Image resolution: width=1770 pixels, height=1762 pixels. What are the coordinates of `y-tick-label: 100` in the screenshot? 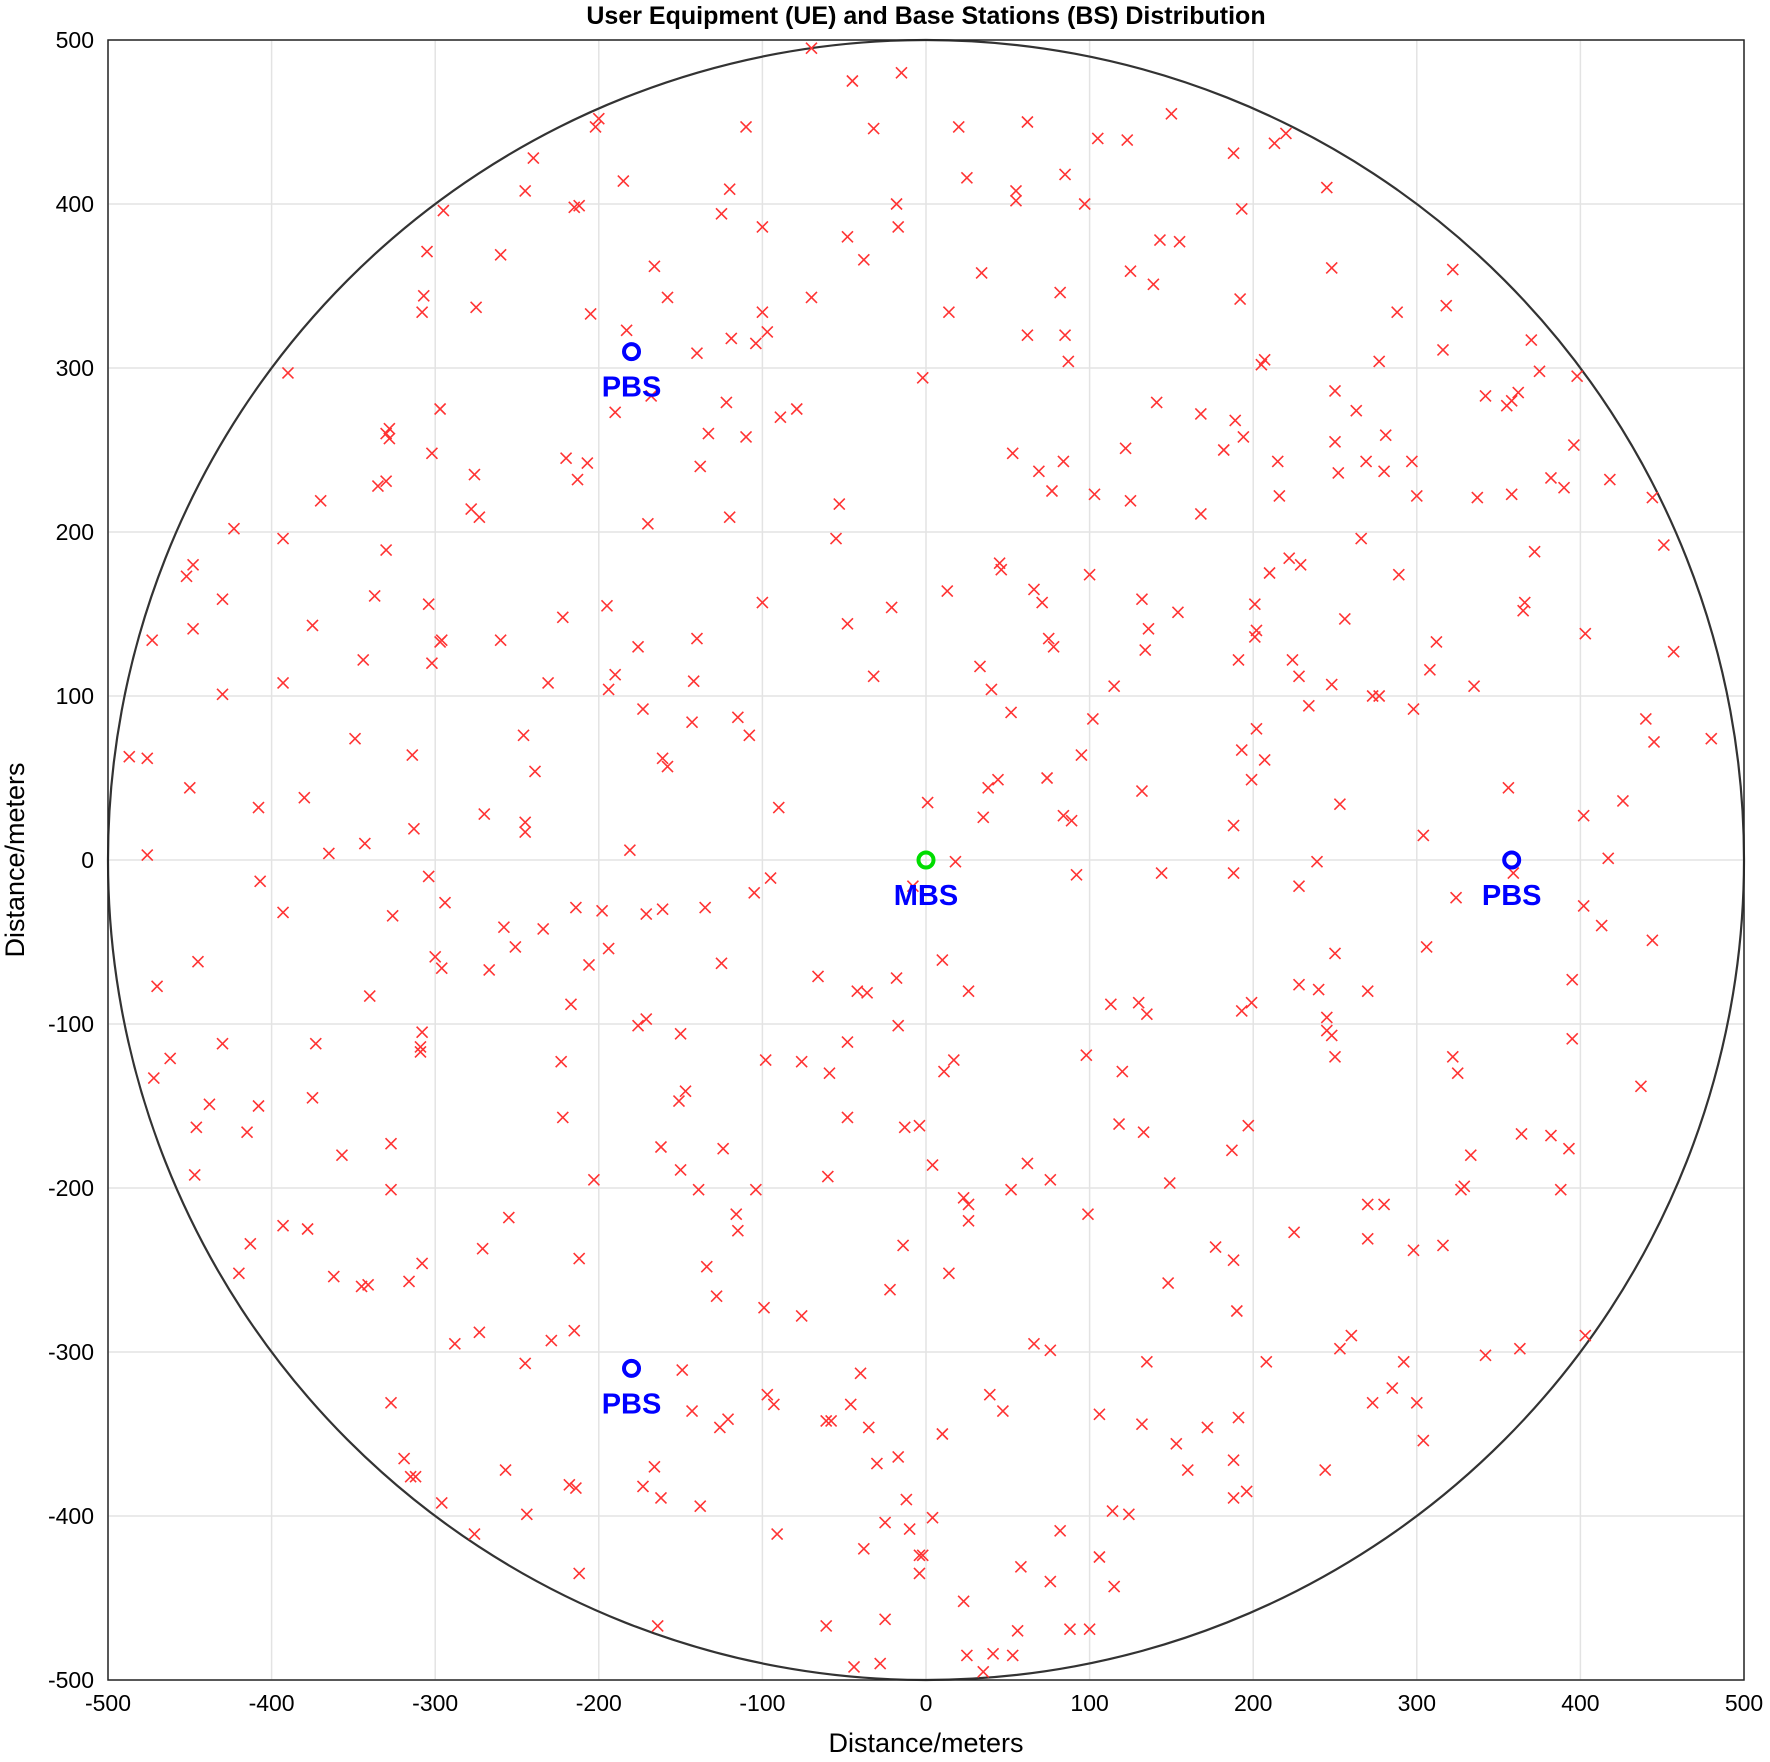 It's located at (75, 696).